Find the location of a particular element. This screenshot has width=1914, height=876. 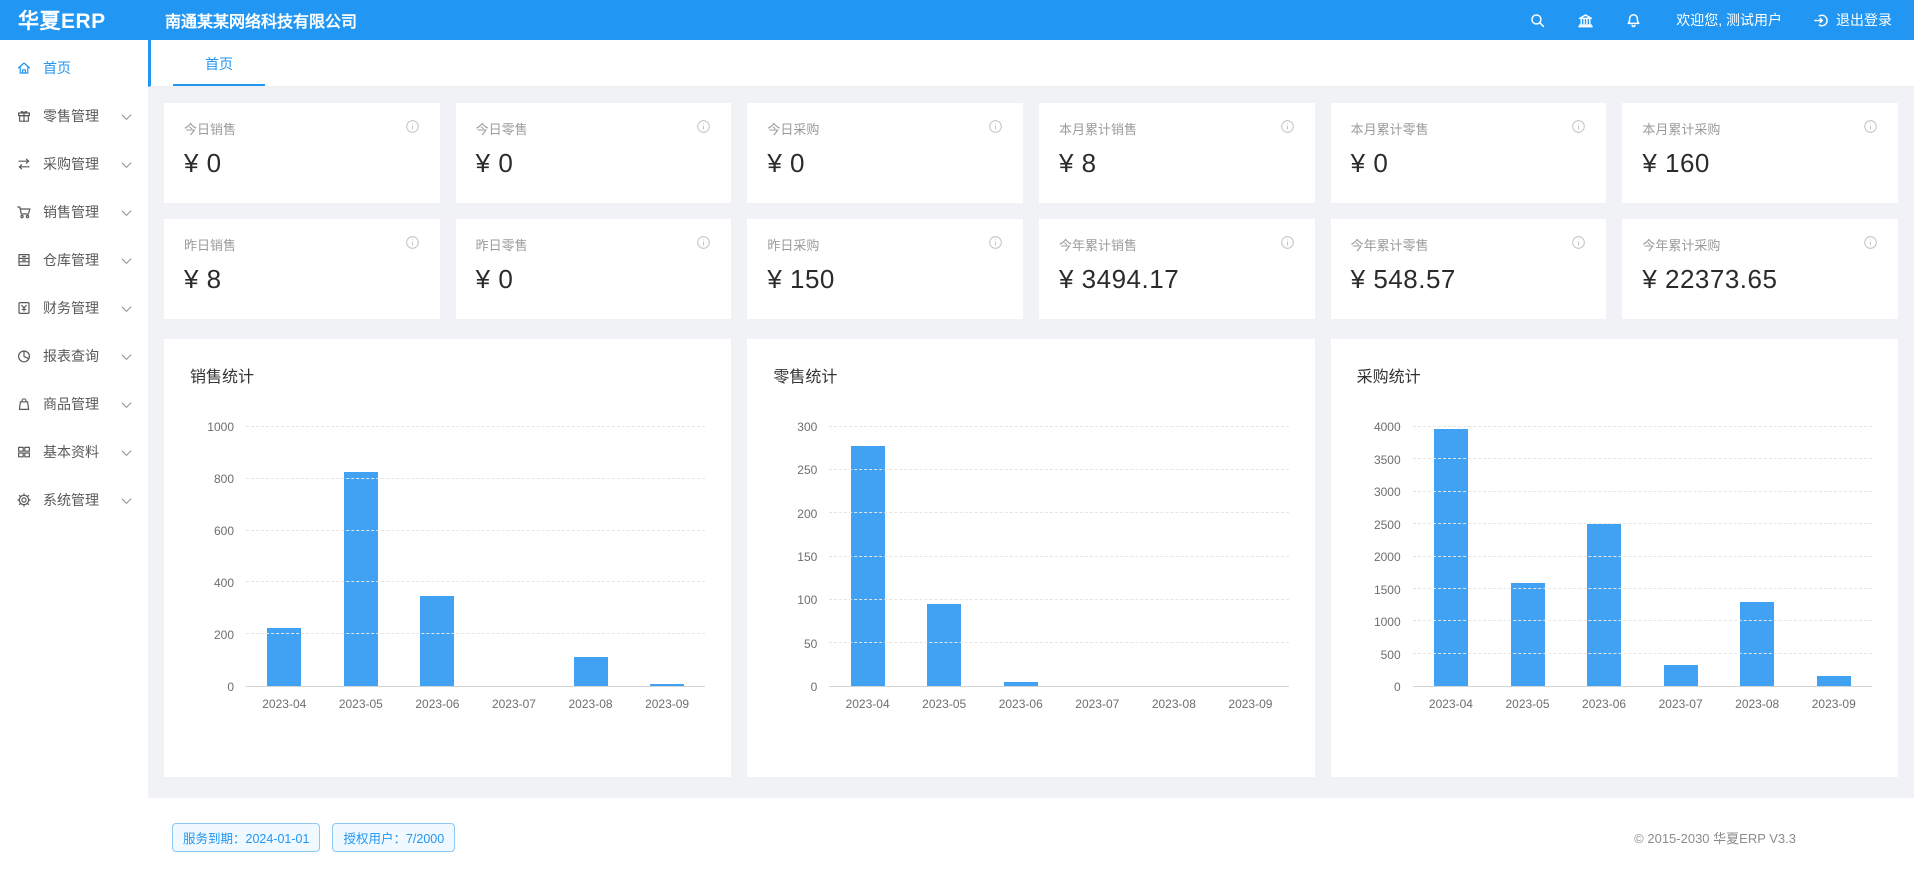

stat-card-yesterday-sales: 昨日销售 ¥ 8 is located at coordinates (302, 269).